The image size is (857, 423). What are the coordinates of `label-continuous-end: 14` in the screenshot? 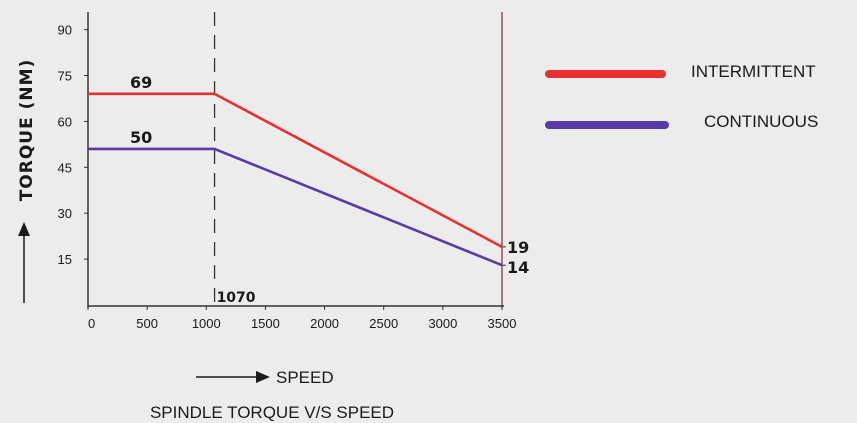 It's located at (518, 267).